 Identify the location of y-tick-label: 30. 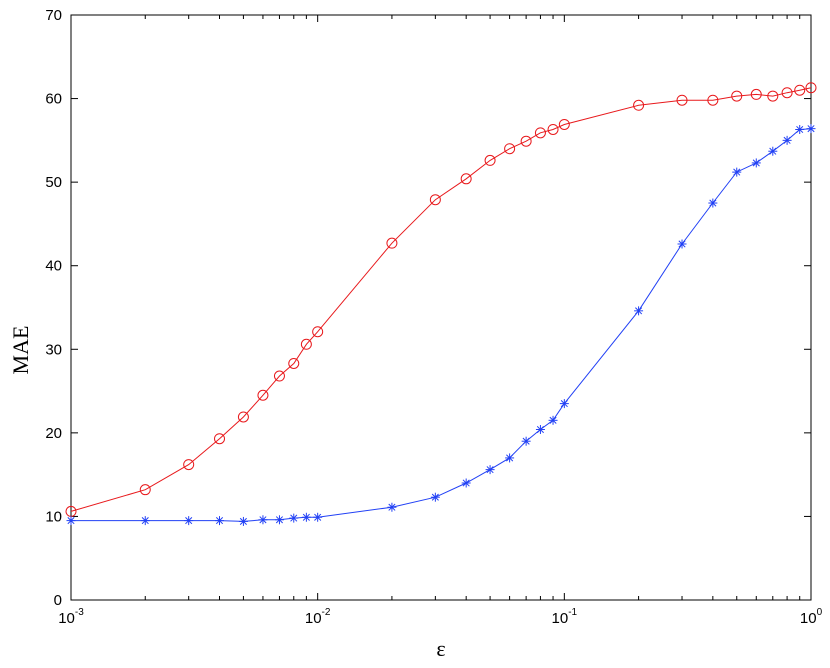
(53, 349).